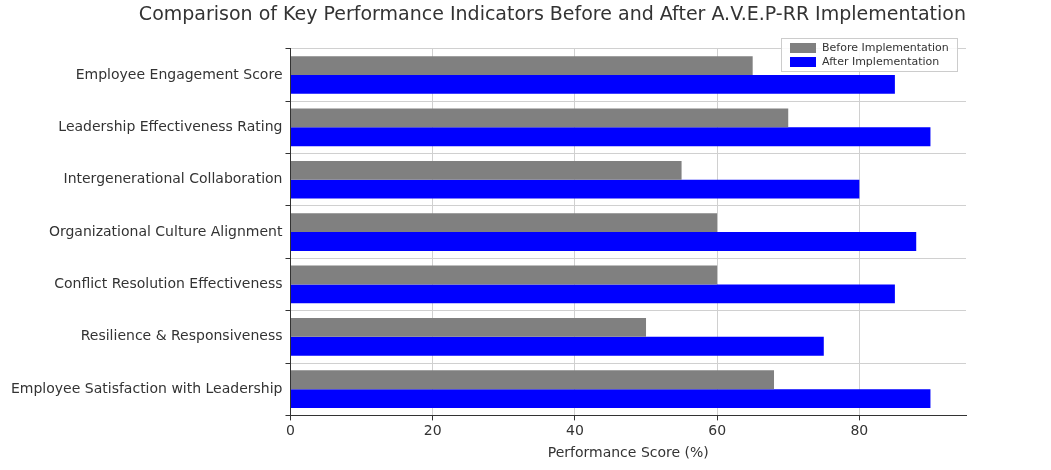 Image resolution: width=1051 pixels, height=470 pixels. I want to click on x-tick-label: 20, so click(432, 430).